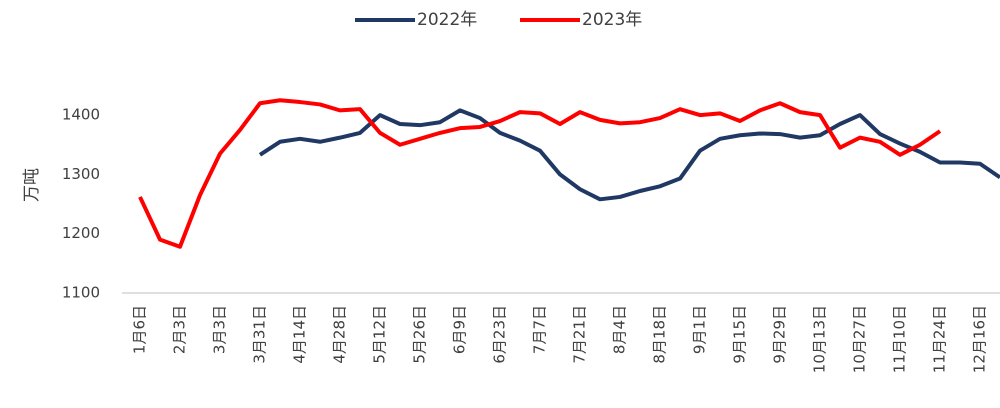 Image resolution: width=1000 pixels, height=408 pixels. I want to click on y-axis-label: 万吨, so click(32, 185).